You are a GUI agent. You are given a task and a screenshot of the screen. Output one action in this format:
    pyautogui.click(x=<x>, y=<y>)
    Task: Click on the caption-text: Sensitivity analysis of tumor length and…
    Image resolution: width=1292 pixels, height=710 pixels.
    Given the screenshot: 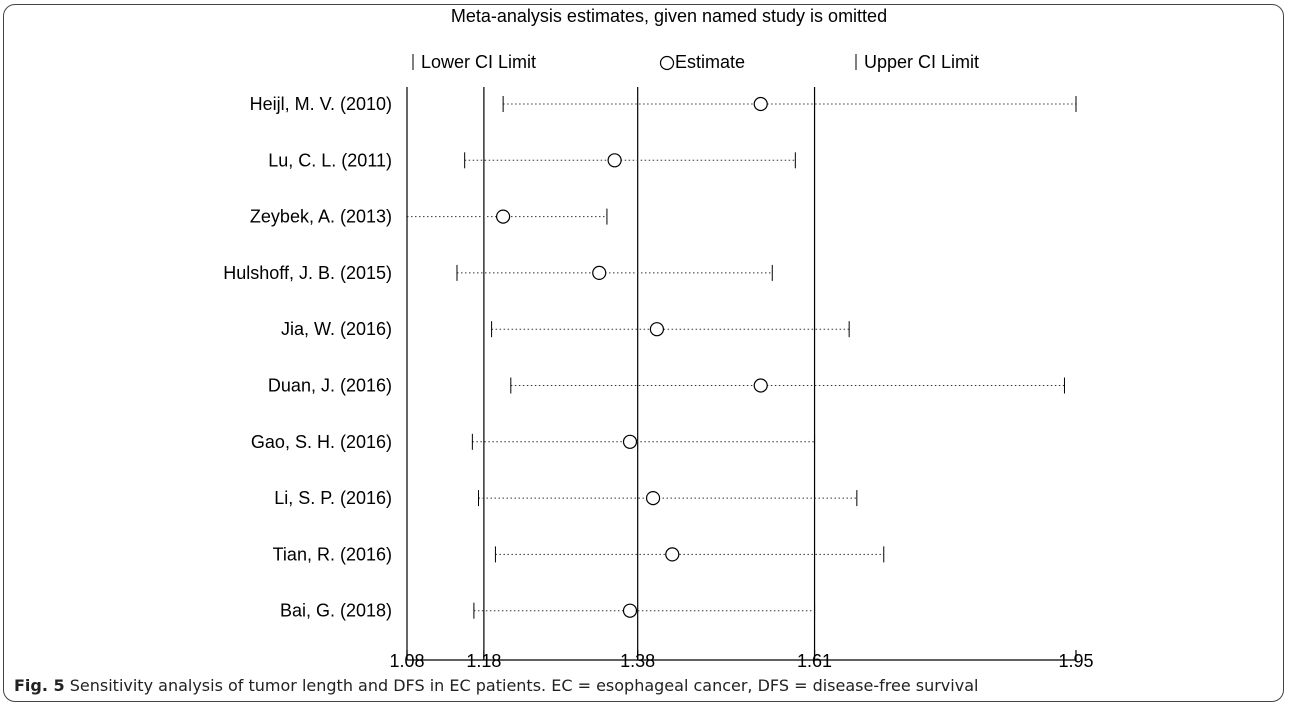 What is the action you would take?
    pyautogui.click(x=524, y=685)
    